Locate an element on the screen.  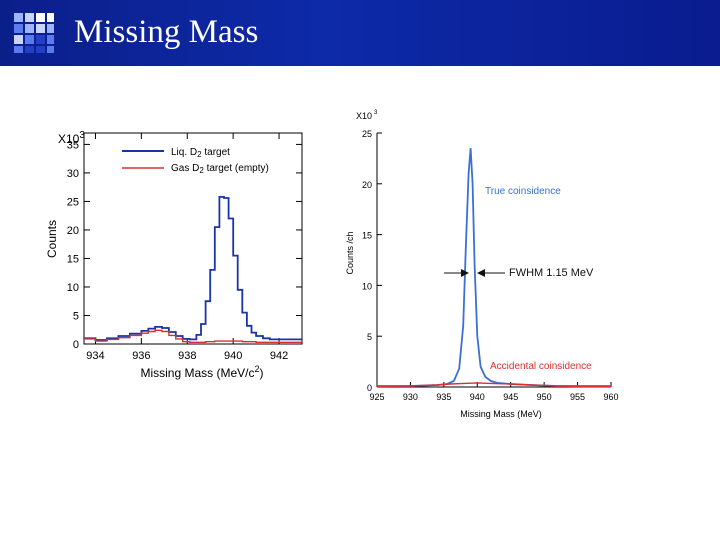
x-axis-label-main: Missing Mass (MeV/c is located at coordinates (197, 373).